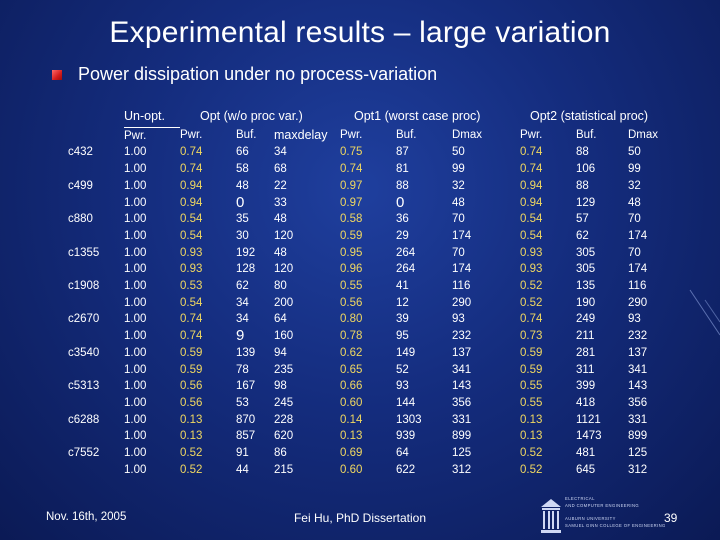  I want to click on cell-opt1-pwr: 0.62, so click(351, 352).